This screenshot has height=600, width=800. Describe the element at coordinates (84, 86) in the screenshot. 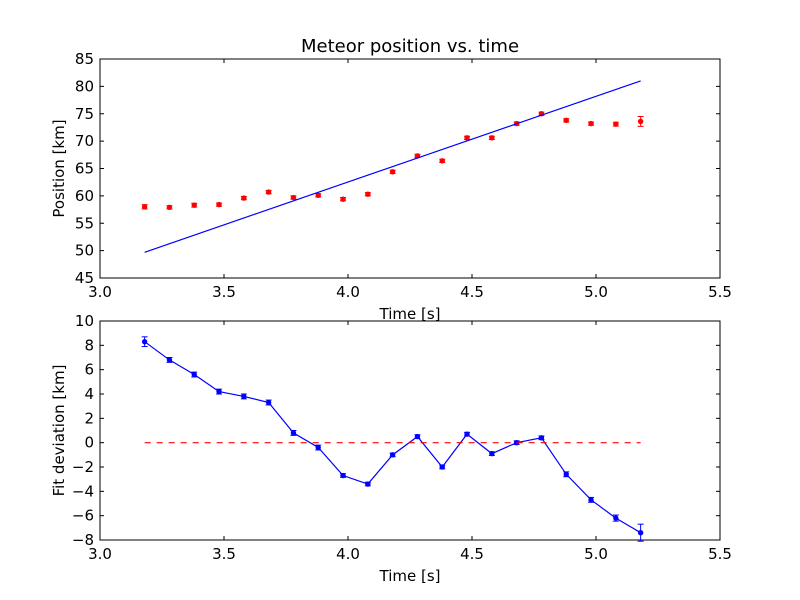

I see `y-tick-label: 80` at that location.